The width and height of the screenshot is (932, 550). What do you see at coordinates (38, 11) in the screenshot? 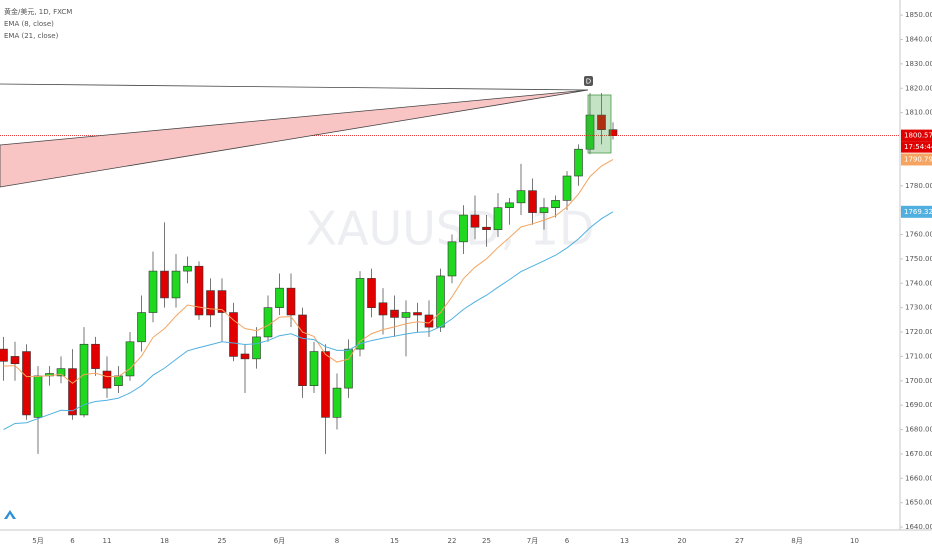
I see `chart-title: 黄金/美元, 1D, FXCM` at bounding box center [38, 11].